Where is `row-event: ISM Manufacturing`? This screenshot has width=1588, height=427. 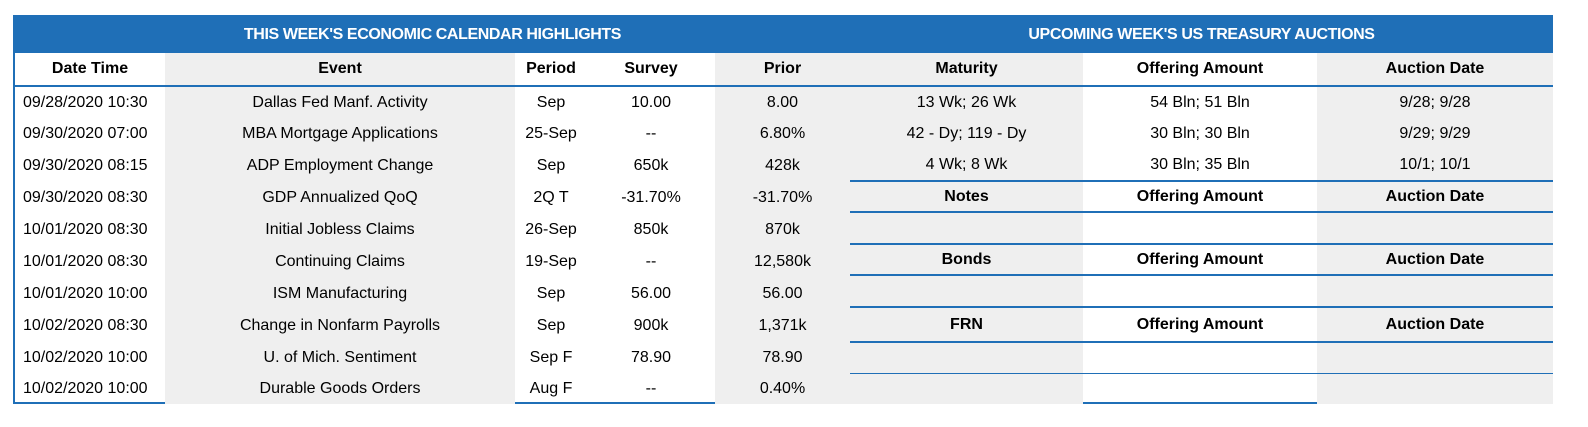 row-event: ISM Manufacturing is located at coordinates (340, 293).